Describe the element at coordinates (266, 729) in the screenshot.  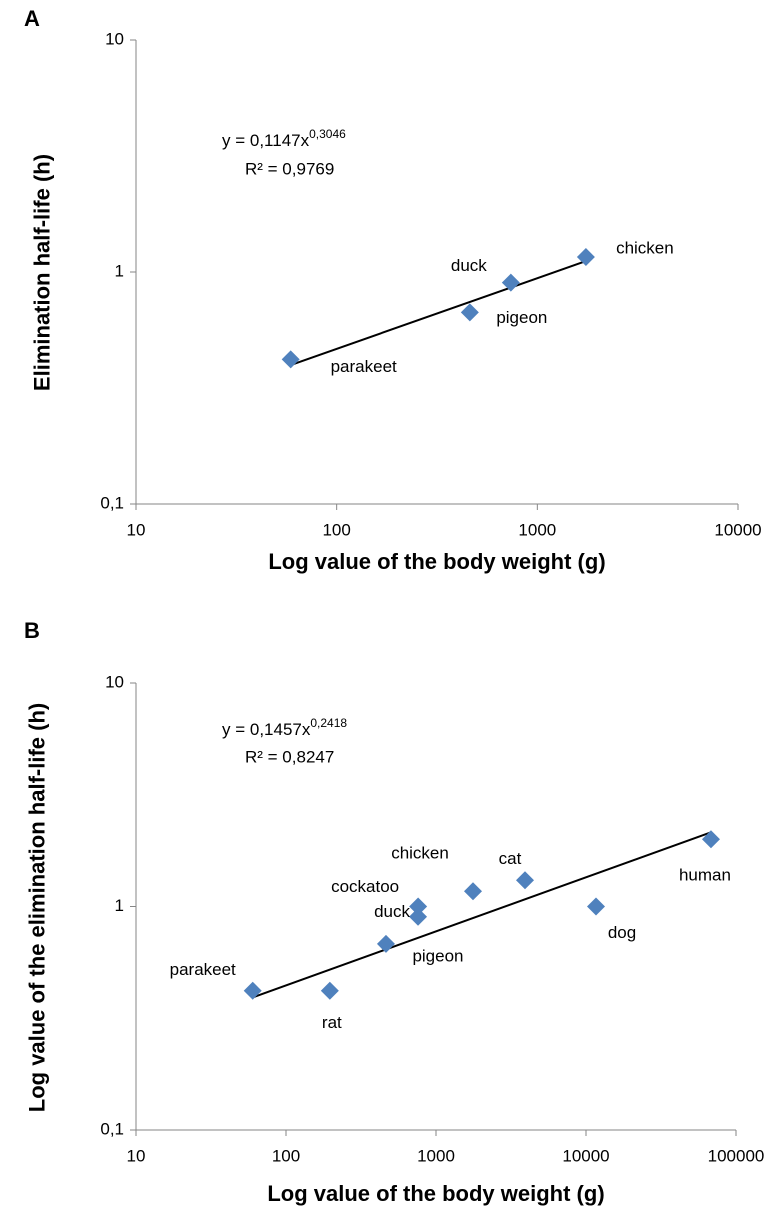
I see `equation-text: y = 0,1457x` at that location.